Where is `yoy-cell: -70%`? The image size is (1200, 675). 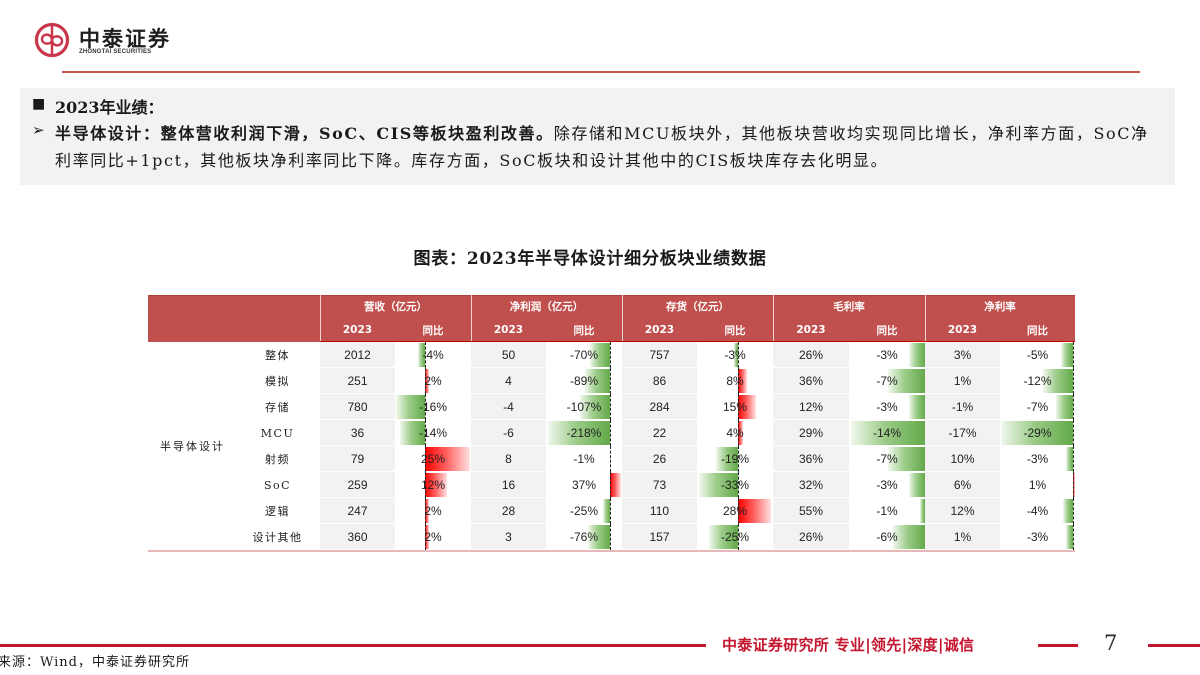 yoy-cell: -70% is located at coordinates (584, 355).